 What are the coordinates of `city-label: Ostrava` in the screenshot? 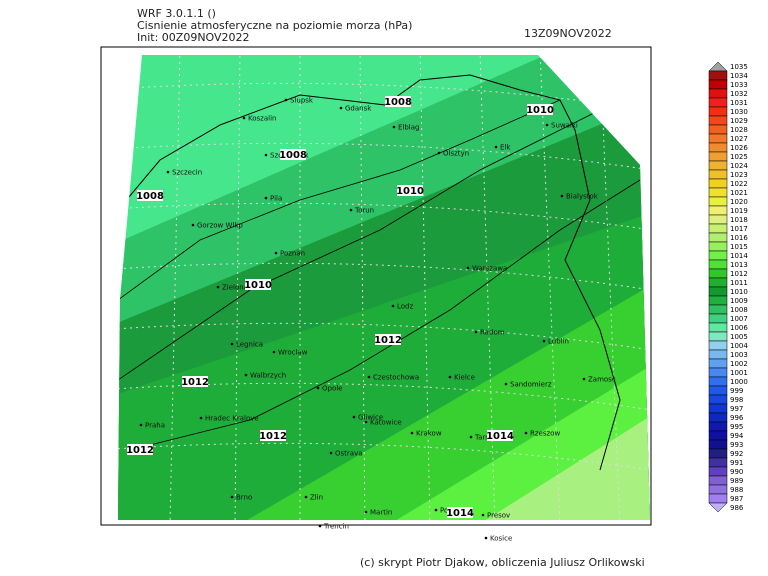 It's located at (349, 454).